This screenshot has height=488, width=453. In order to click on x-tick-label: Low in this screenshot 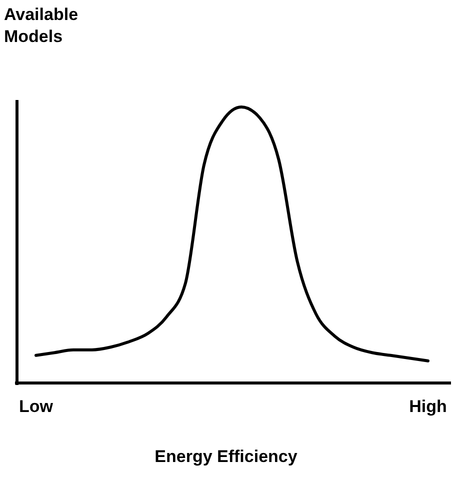, I will do `click(36, 406)`.